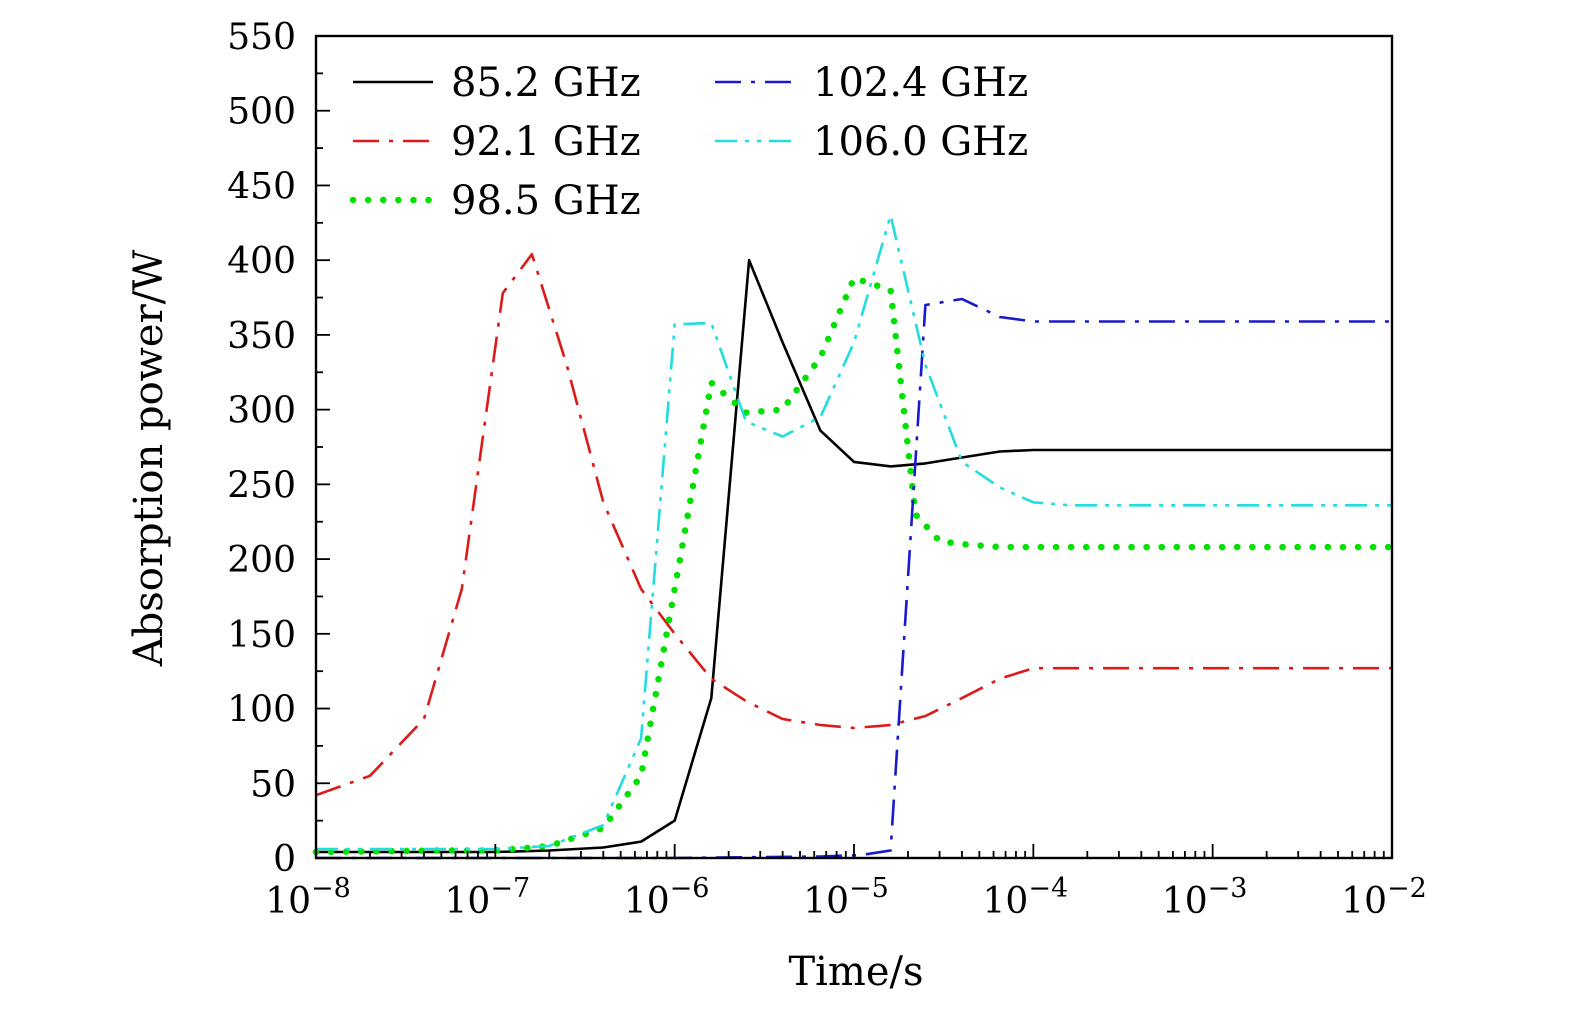 This screenshot has height=1019, width=1575. What do you see at coordinates (273, 784) in the screenshot?
I see `y-tick-label: 50` at bounding box center [273, 784].